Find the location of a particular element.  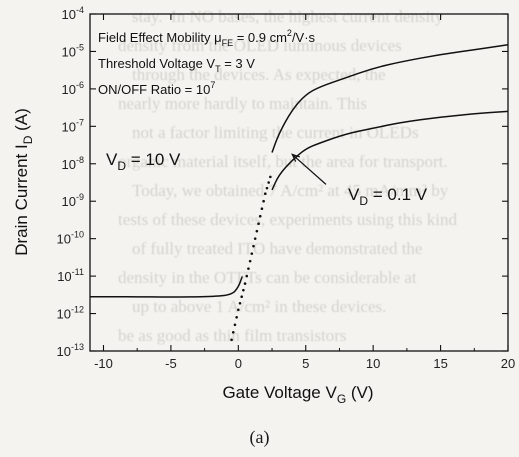

y-tick-label: 10⁻⁶ is located at coordinates (73, 88).